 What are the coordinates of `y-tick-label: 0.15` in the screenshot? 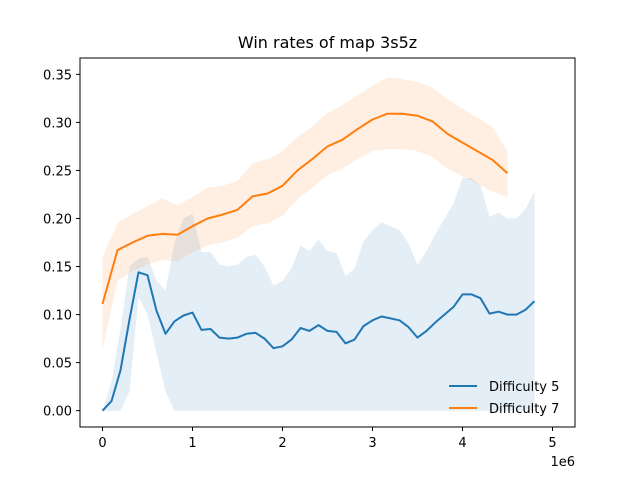 It's located at (57, 268).